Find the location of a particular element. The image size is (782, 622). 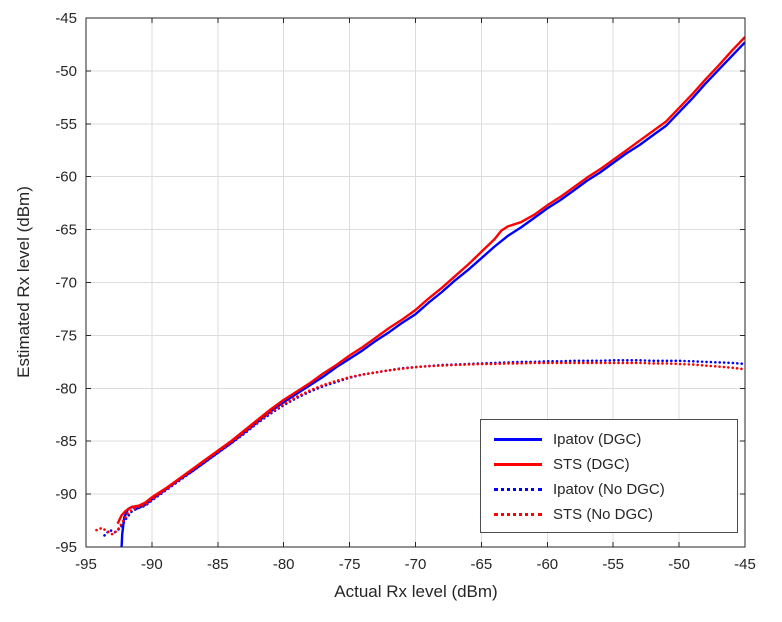

legend-item-ipatov-dgc: Ipatov (DGC) is located at coordinates (609, 439).